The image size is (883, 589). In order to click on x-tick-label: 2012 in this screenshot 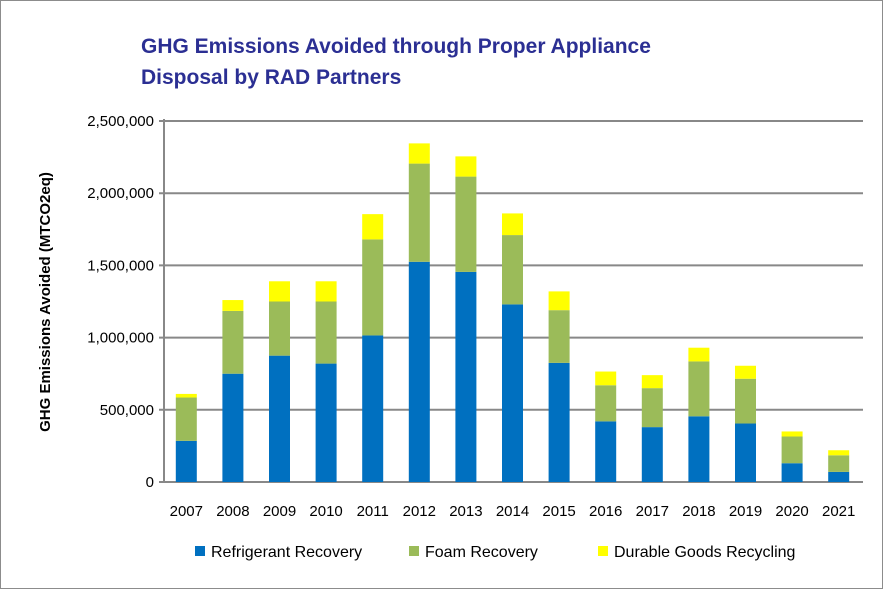, I will do `click(419, 511)`.